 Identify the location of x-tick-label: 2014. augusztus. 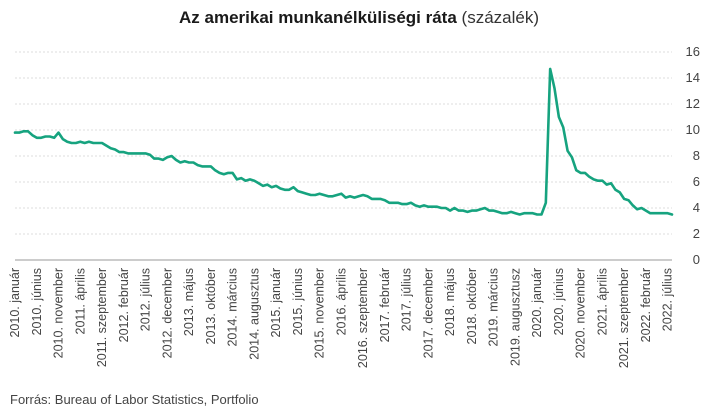
(254, 314).